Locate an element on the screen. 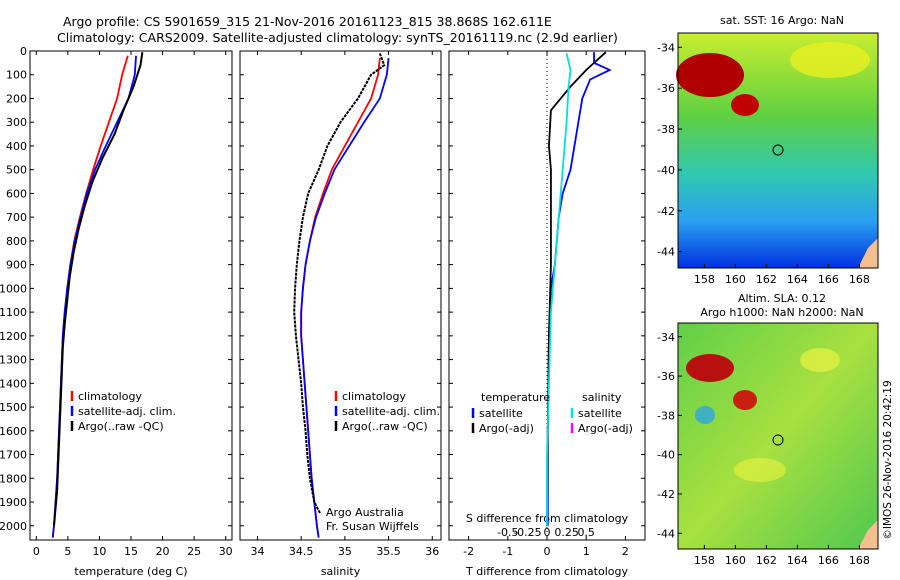  sla-argo-marker is located at coordinates (778, 440).